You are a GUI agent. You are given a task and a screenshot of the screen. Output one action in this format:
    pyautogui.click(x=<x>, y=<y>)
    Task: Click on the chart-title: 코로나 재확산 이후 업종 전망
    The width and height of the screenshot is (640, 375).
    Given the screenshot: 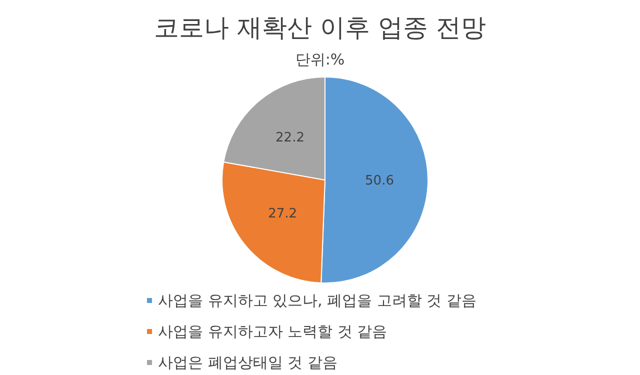 What is the action you would take?
    pyautogui.click(x=320, y=27)
    